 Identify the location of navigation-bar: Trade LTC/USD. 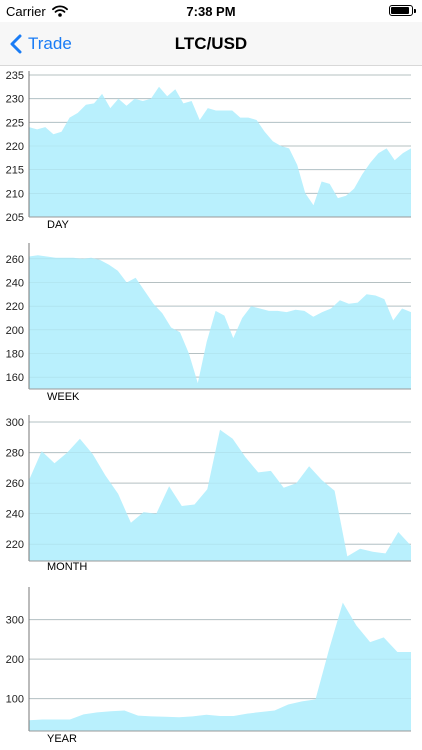
(211, 44).